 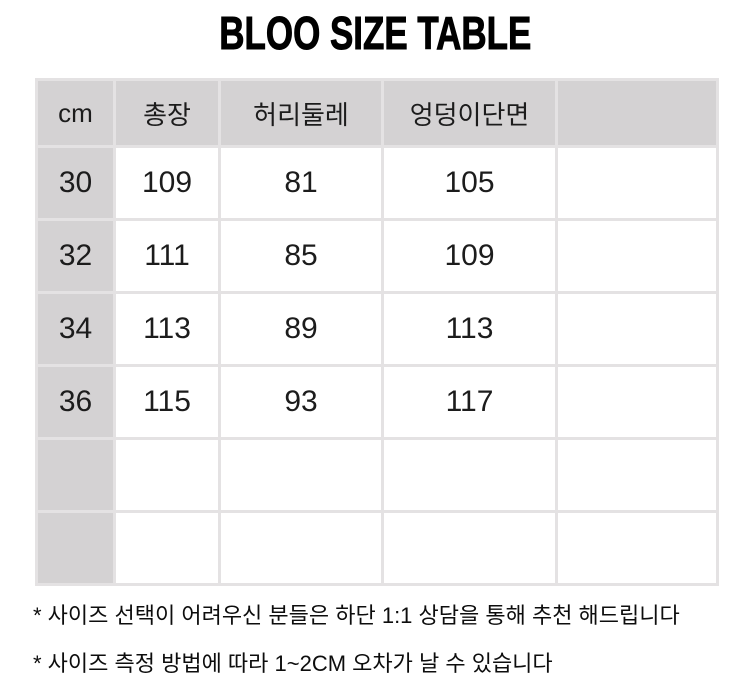 I want to click on title-area: BLOO SIZE TABLE, so click(x=375, y=34).